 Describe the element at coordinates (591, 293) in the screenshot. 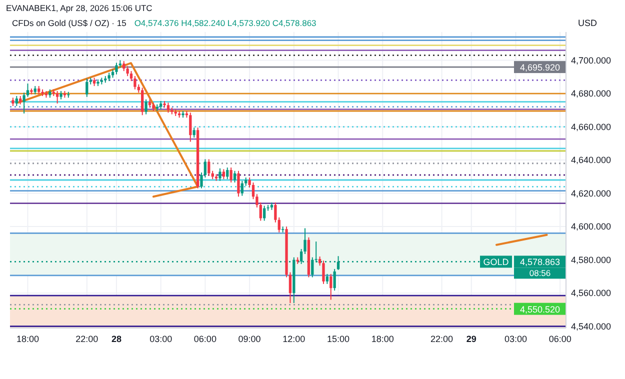

I see `y-tick-label: 4,560.000` at that location.